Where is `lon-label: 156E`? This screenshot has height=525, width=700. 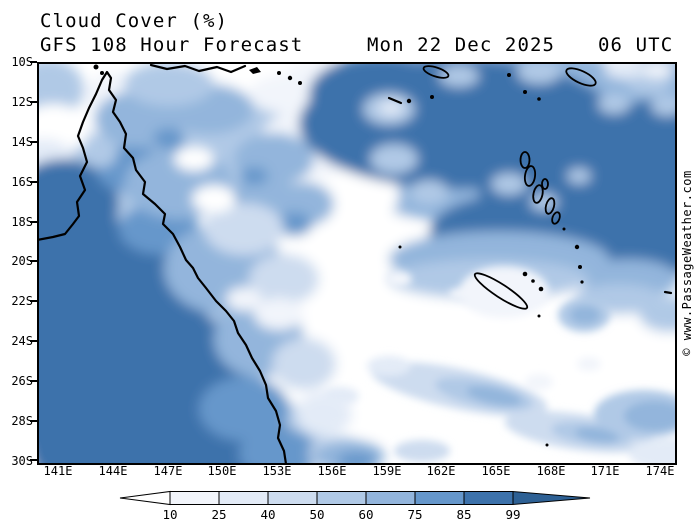
lon-label: 156E is located at coordinates (332, 471).